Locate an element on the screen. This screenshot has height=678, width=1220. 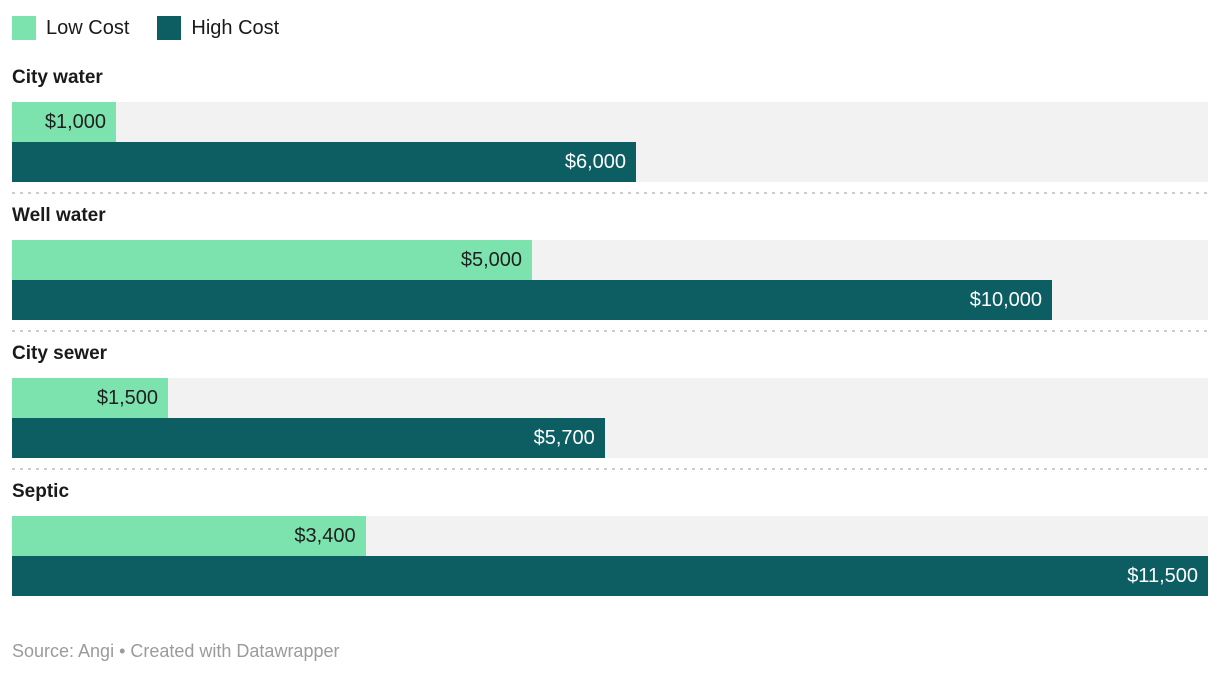
bar-pair: $5,000 $10,000 is located at coordinates (610, 280).